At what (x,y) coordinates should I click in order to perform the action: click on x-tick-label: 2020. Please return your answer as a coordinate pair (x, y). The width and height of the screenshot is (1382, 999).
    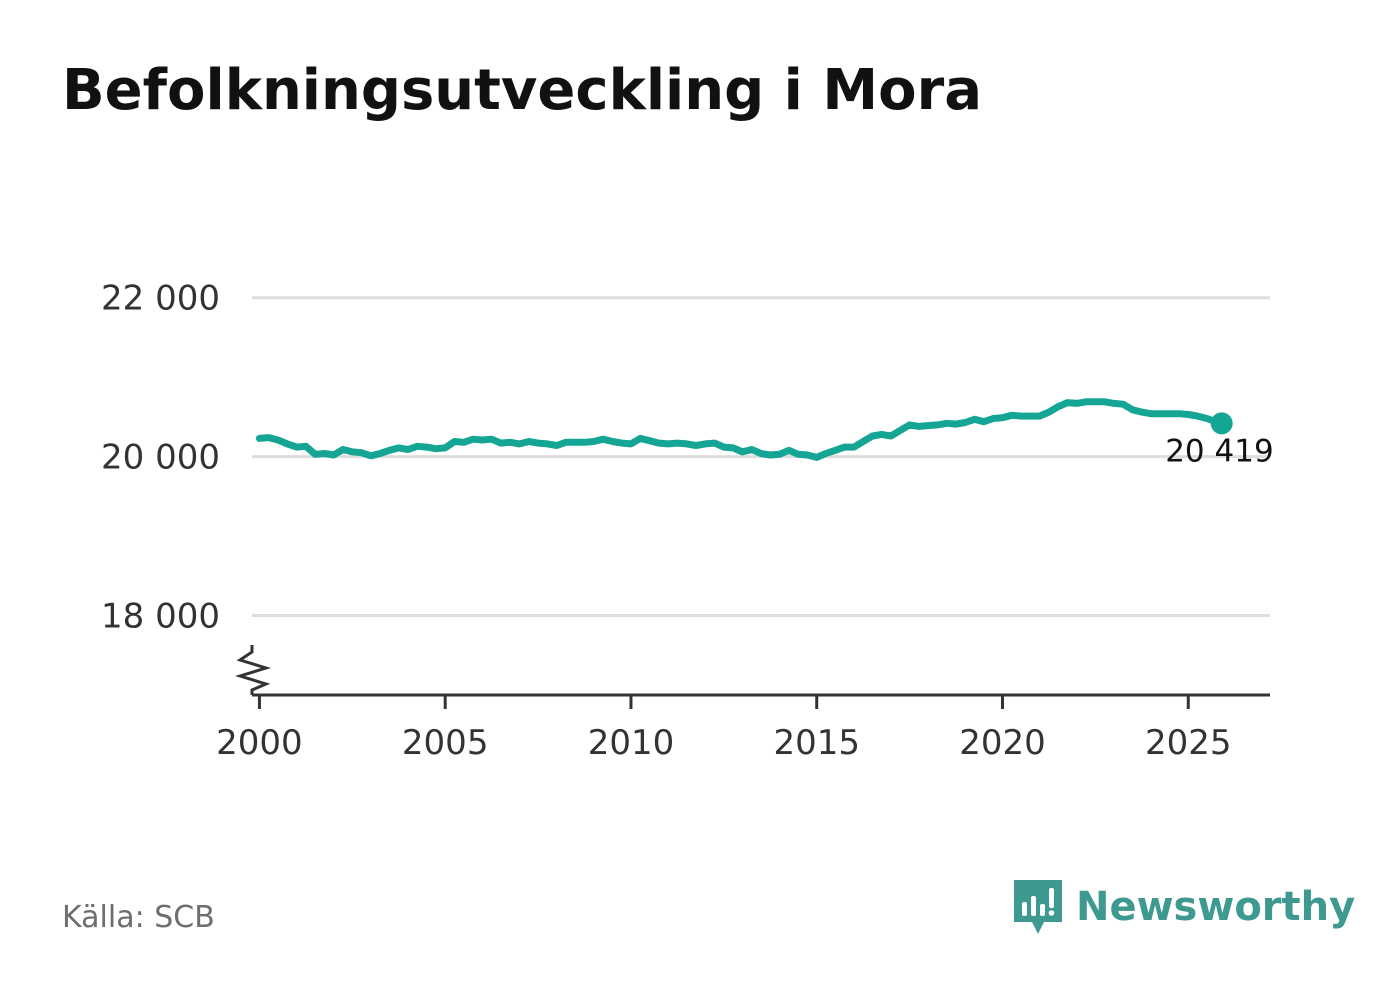
    Looking at the image, I should click on (1002, 743).